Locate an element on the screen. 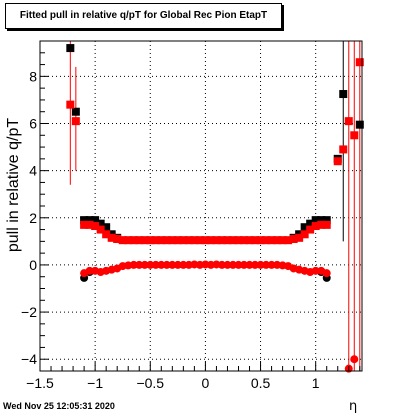 The image size is (400, 414). y-tick-label: 2 is located at coordinates (33, 218).